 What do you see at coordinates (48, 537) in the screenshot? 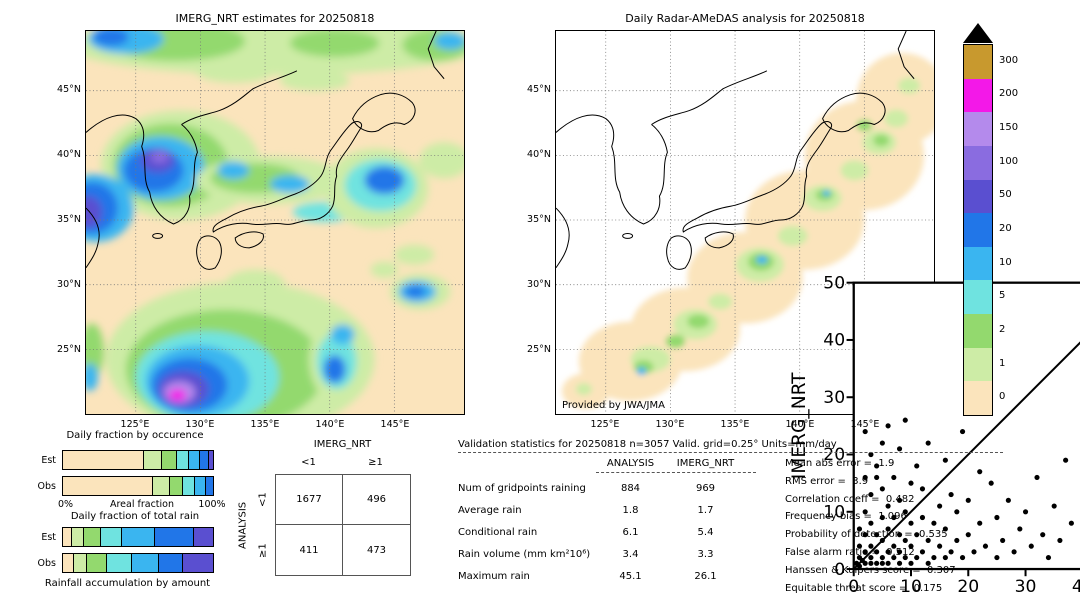
I see `bar-row-label: Est` at bounding box center [48, 537].